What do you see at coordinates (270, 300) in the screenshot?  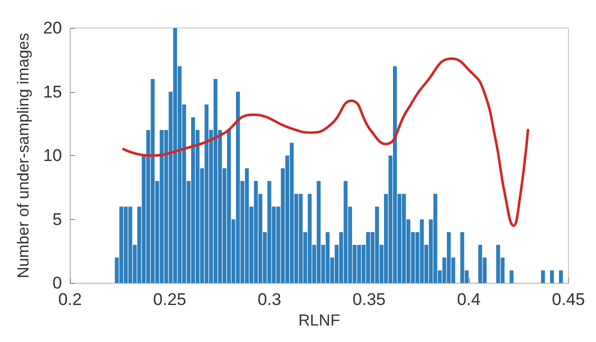 I see `x-tick-label: 0.3` at bounding box center [270, 300].